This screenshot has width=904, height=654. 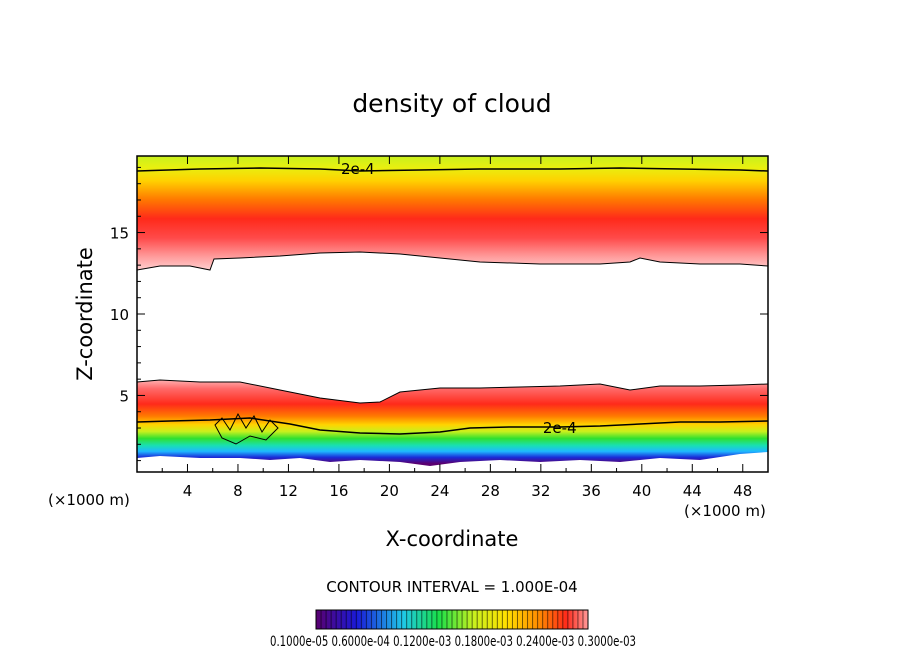 I want to click on x-tick-label: 36, so click(x=591, y=491).